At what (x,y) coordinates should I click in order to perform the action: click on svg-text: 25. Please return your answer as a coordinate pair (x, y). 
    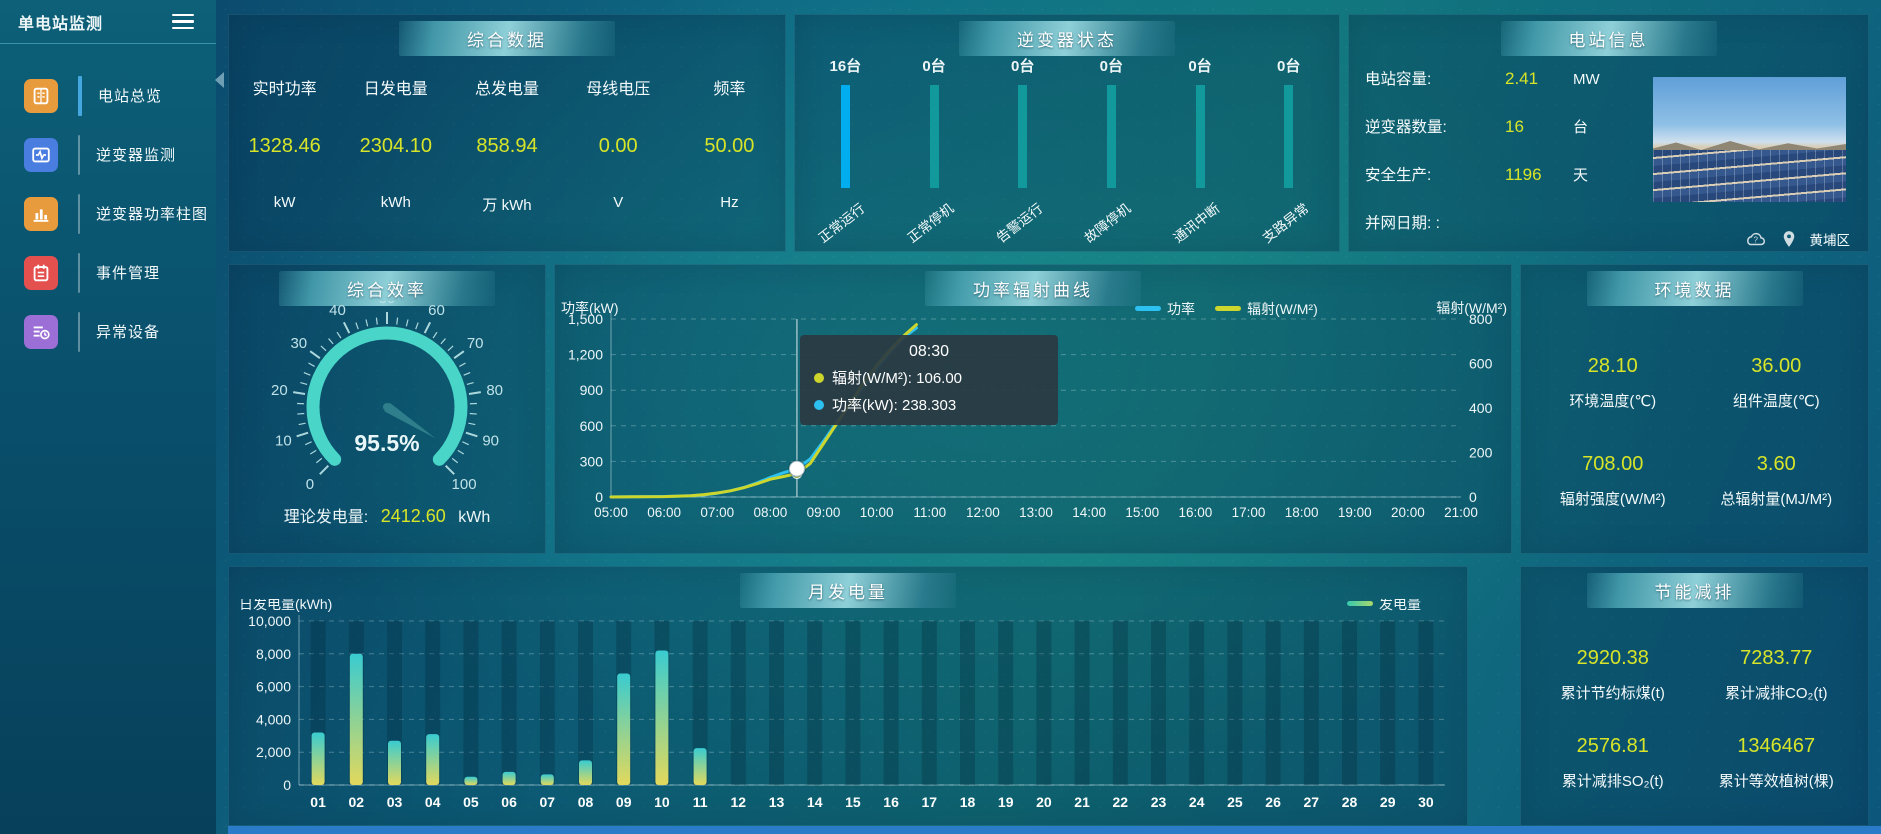
    Looking at the image, I should click on (1235, 802).